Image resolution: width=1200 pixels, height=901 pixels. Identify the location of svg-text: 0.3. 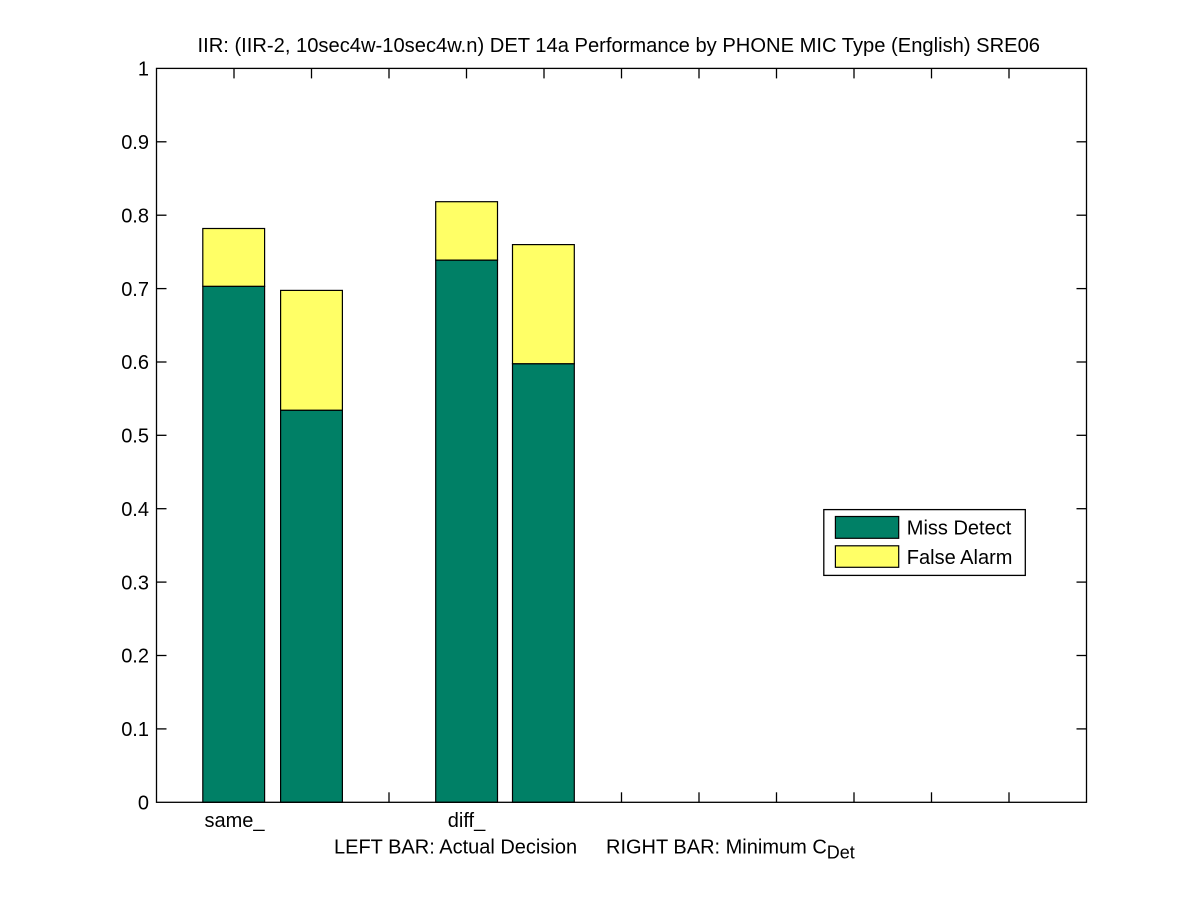
(135, 583).